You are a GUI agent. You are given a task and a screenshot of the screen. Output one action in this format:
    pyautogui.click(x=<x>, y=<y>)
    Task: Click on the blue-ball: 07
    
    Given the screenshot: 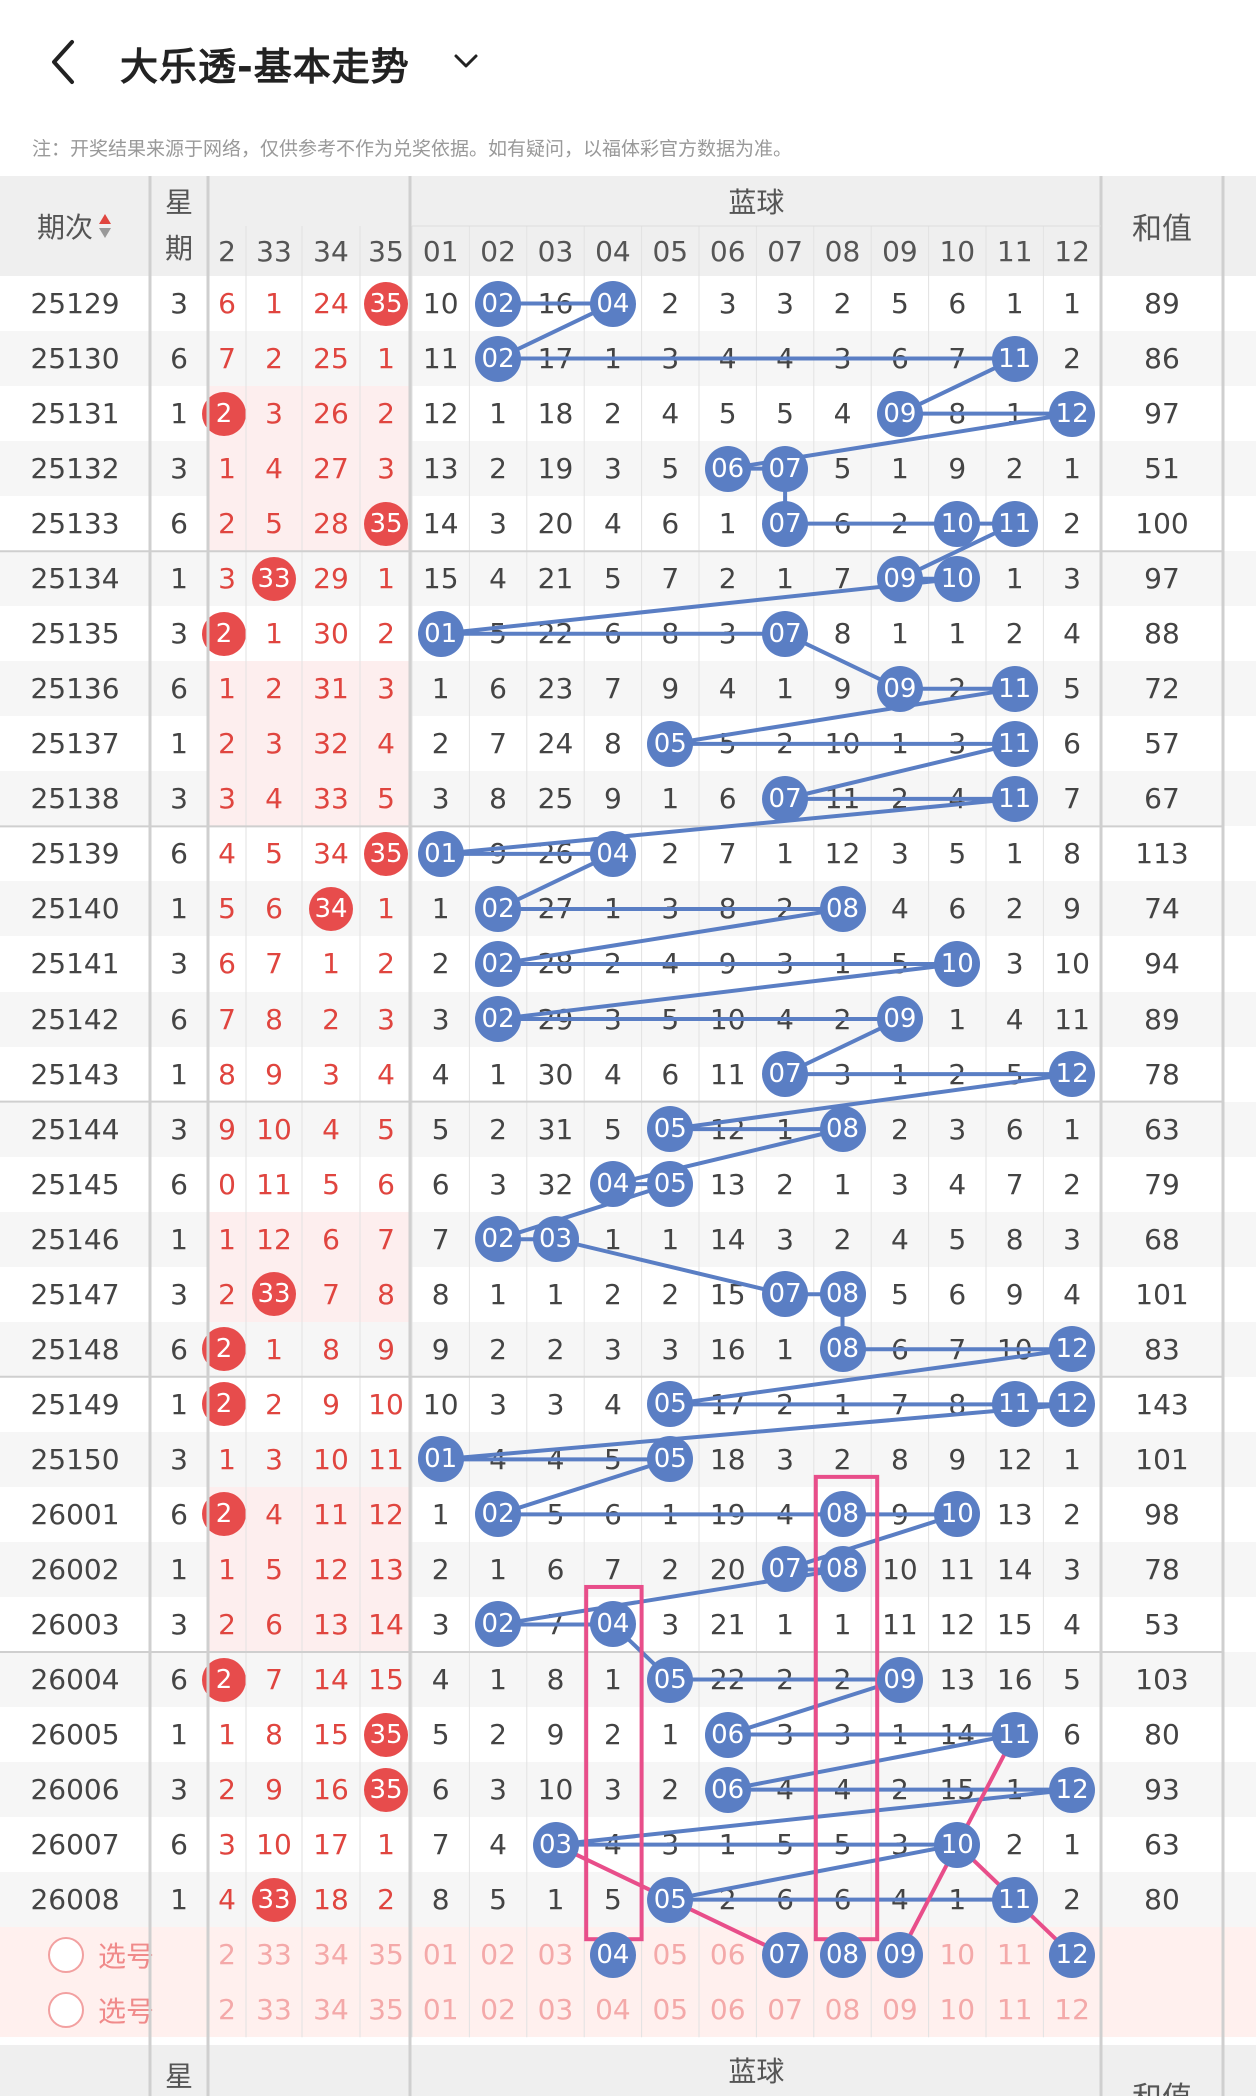 What is the action you would take?
    pyautogui.click(x=785, y=633)
    